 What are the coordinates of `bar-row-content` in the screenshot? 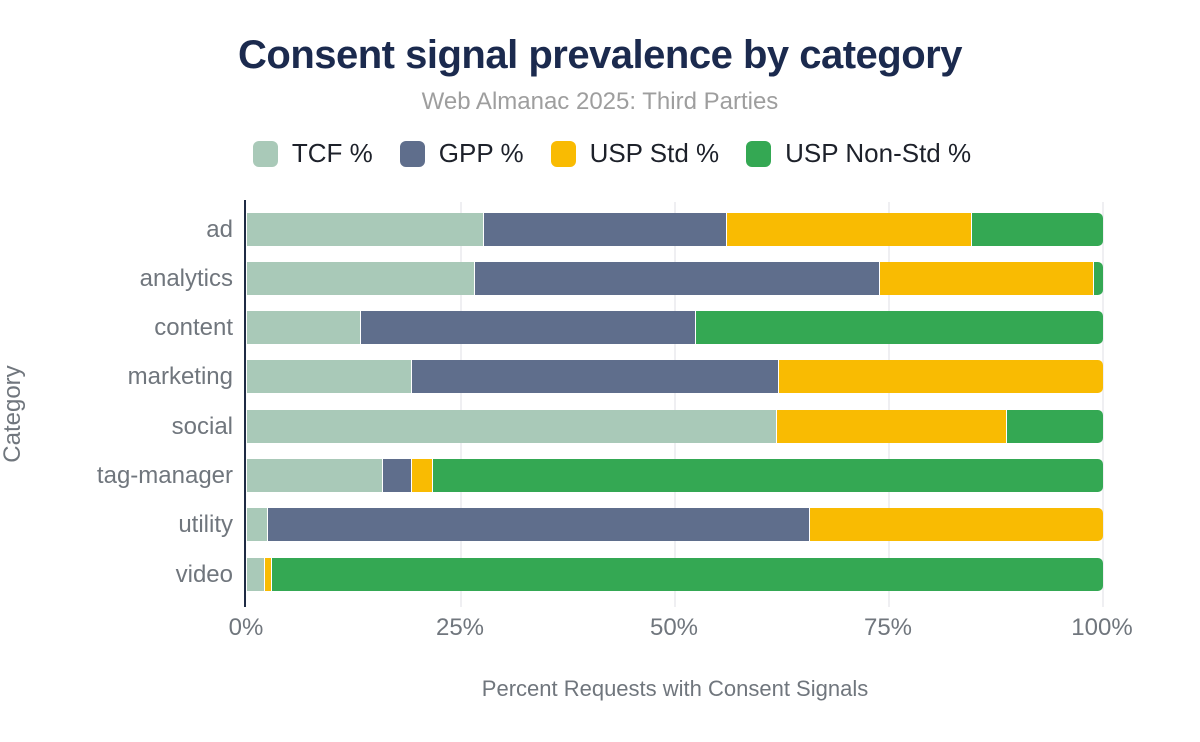 It's located at (675, 328).